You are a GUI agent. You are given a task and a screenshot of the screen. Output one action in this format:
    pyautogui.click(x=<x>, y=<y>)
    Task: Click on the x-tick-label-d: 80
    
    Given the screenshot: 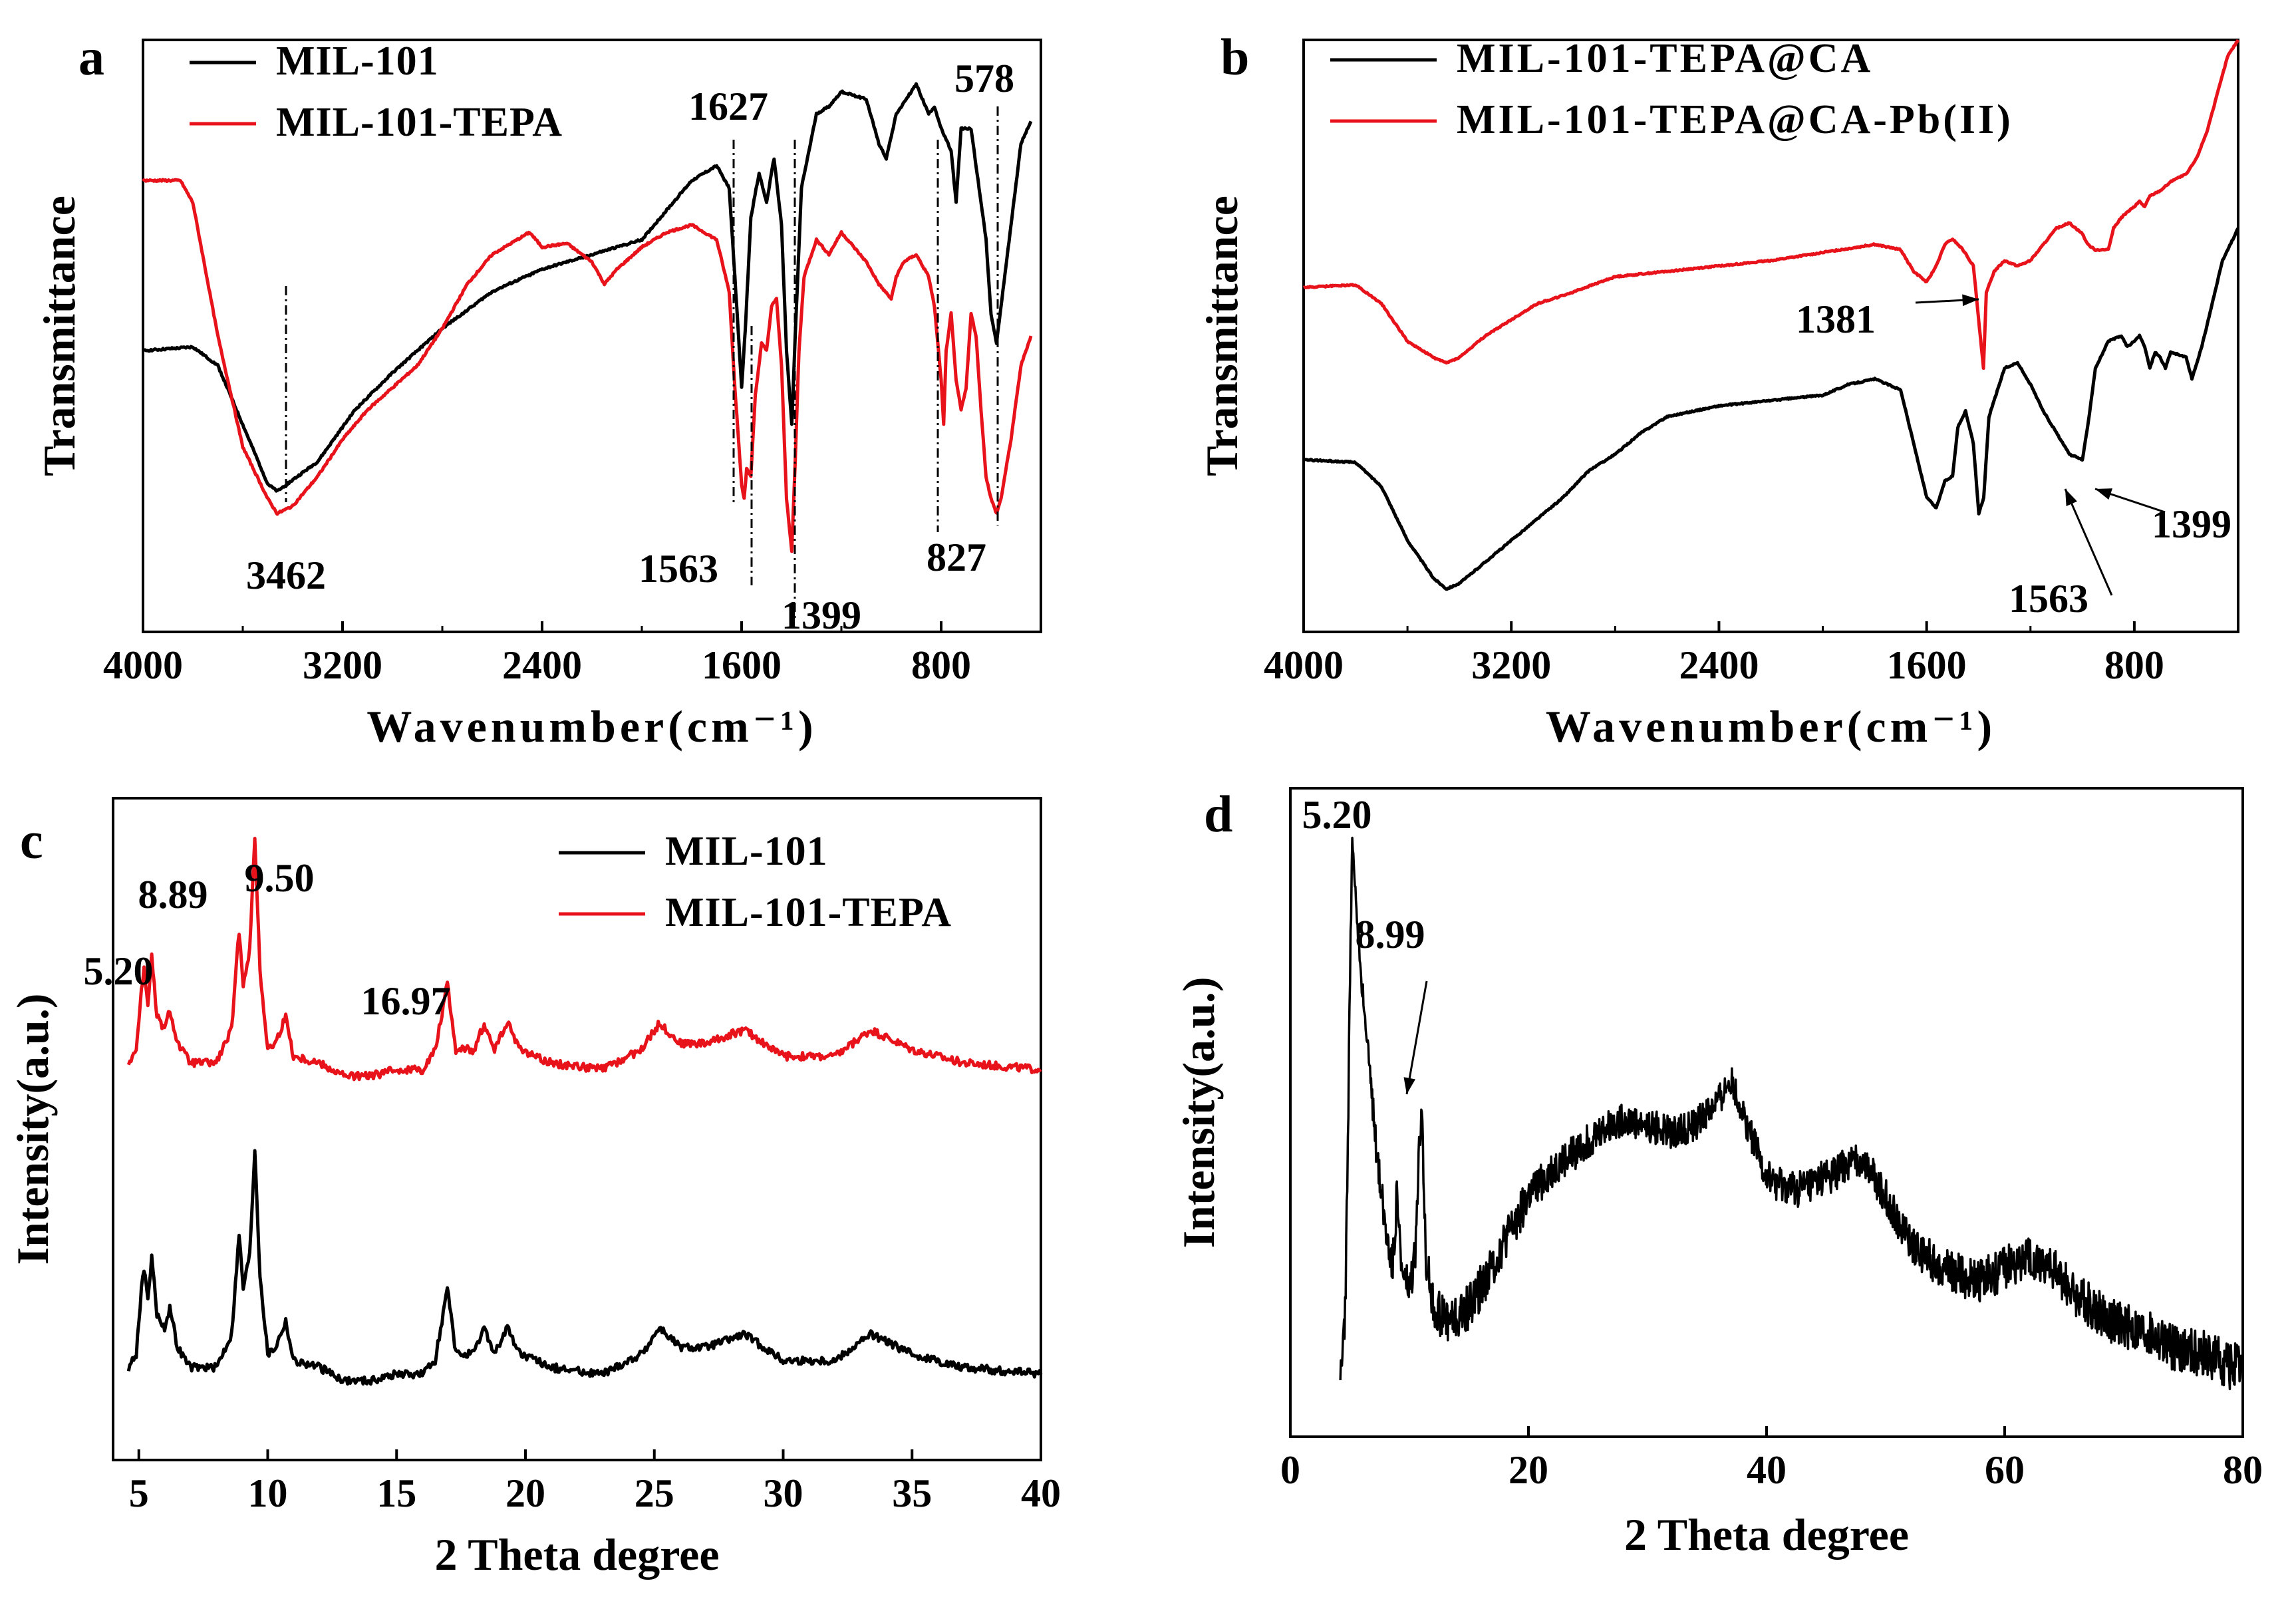 What is the action you would take?
    pyautogui.click(x=2243, y=1470)
    